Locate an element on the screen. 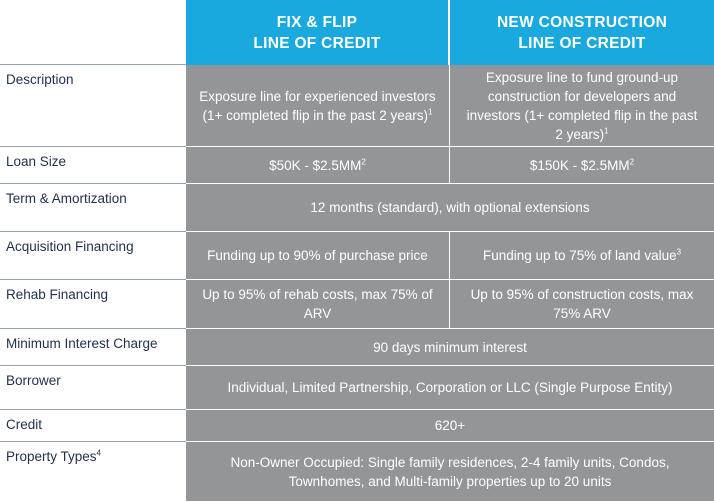  cell-text: $50K - $2.5MM is located at coordinates (315, 165).